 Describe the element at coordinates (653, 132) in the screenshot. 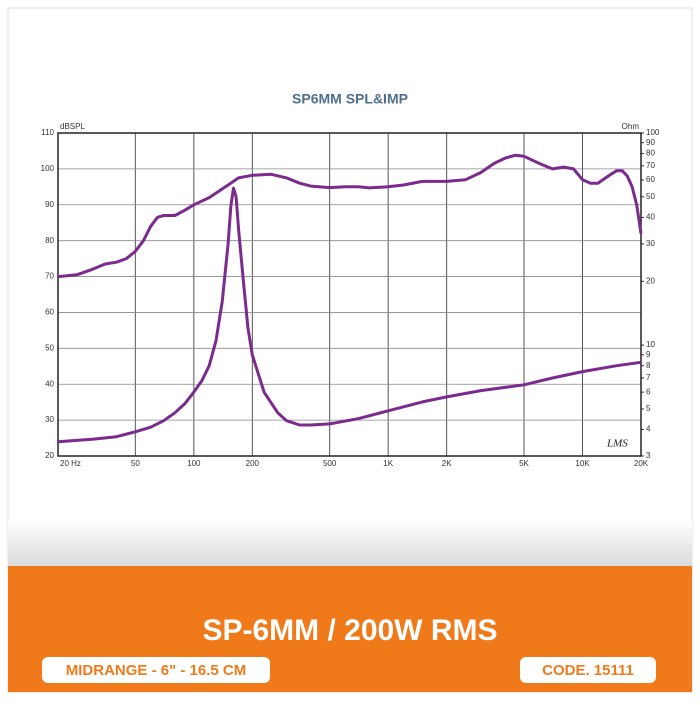

I see `y2-tick-label: 100` at that location.